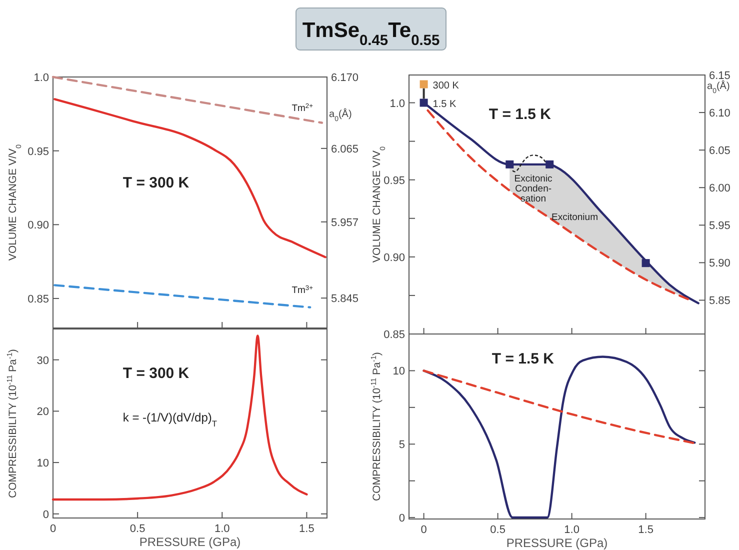 Image resolution: width=739 pixels, height=550 pixels. Describe the element at coordinates (303, 108) in the screenshot. I see `annotation: Tm$^{2+}$` at that location.